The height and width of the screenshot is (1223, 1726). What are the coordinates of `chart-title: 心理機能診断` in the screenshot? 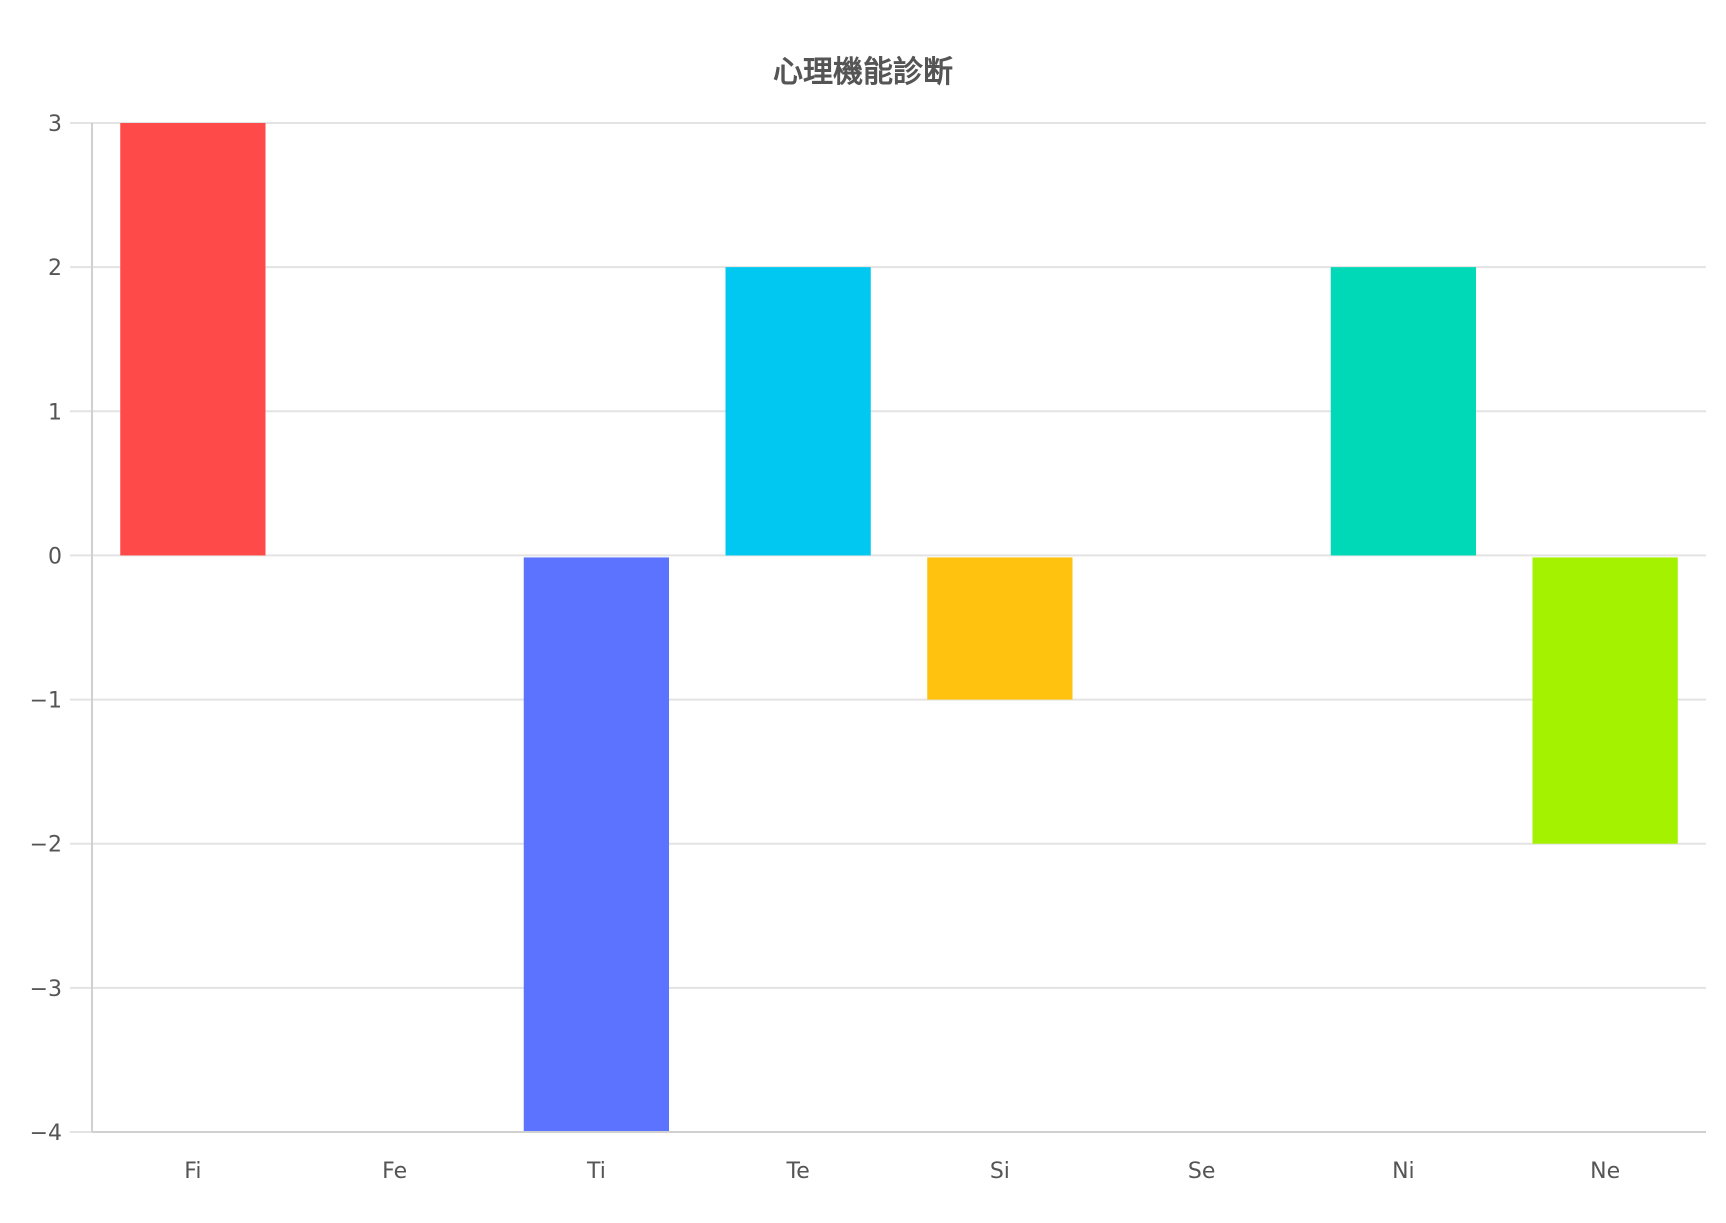 It's located at (863, 72).